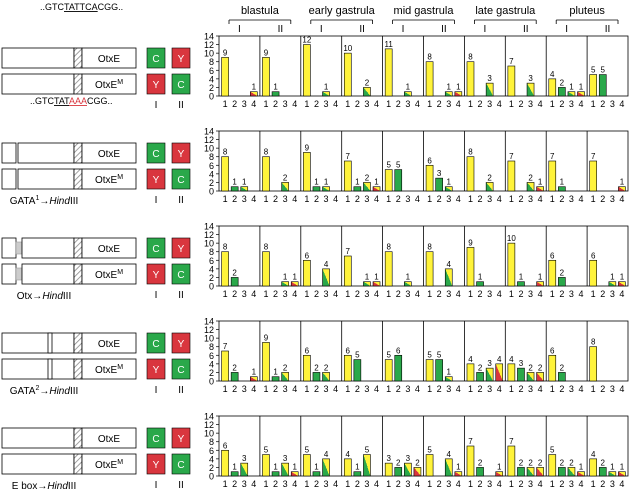 The width and height of the screenshot is (635, 501). What do you see at coordinates (321, 29) in the screenshot?
I see `replicate-label: I` at bounding box center [321, 29].